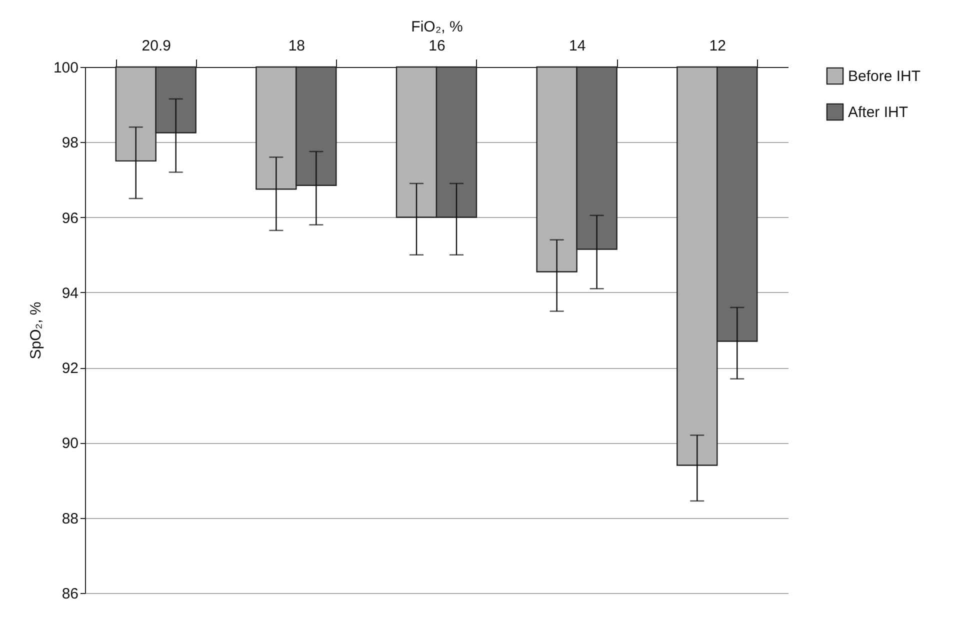 The image size is (980, 623). What do you see at coordinates (70, 594) in the screenshot?
I see `y-tick-label: 86` at bounding box center [70, 594].